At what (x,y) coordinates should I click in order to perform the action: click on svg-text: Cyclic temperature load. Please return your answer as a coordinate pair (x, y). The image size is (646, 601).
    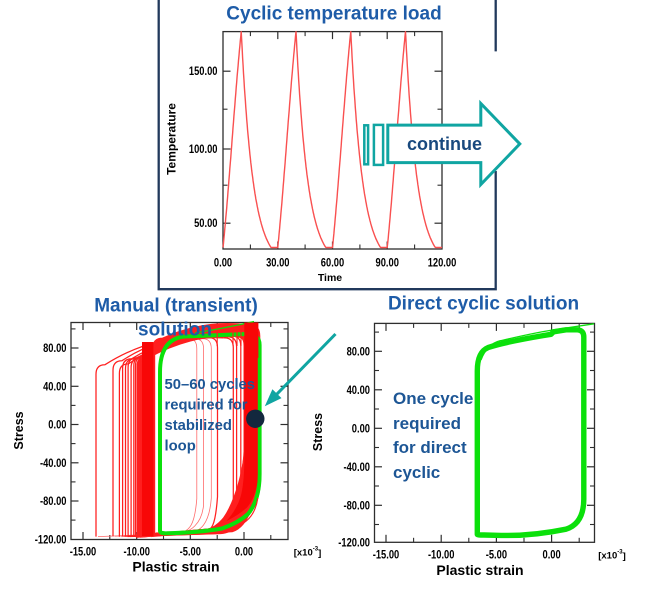
    Looking at the image, I should click on (333, 14).